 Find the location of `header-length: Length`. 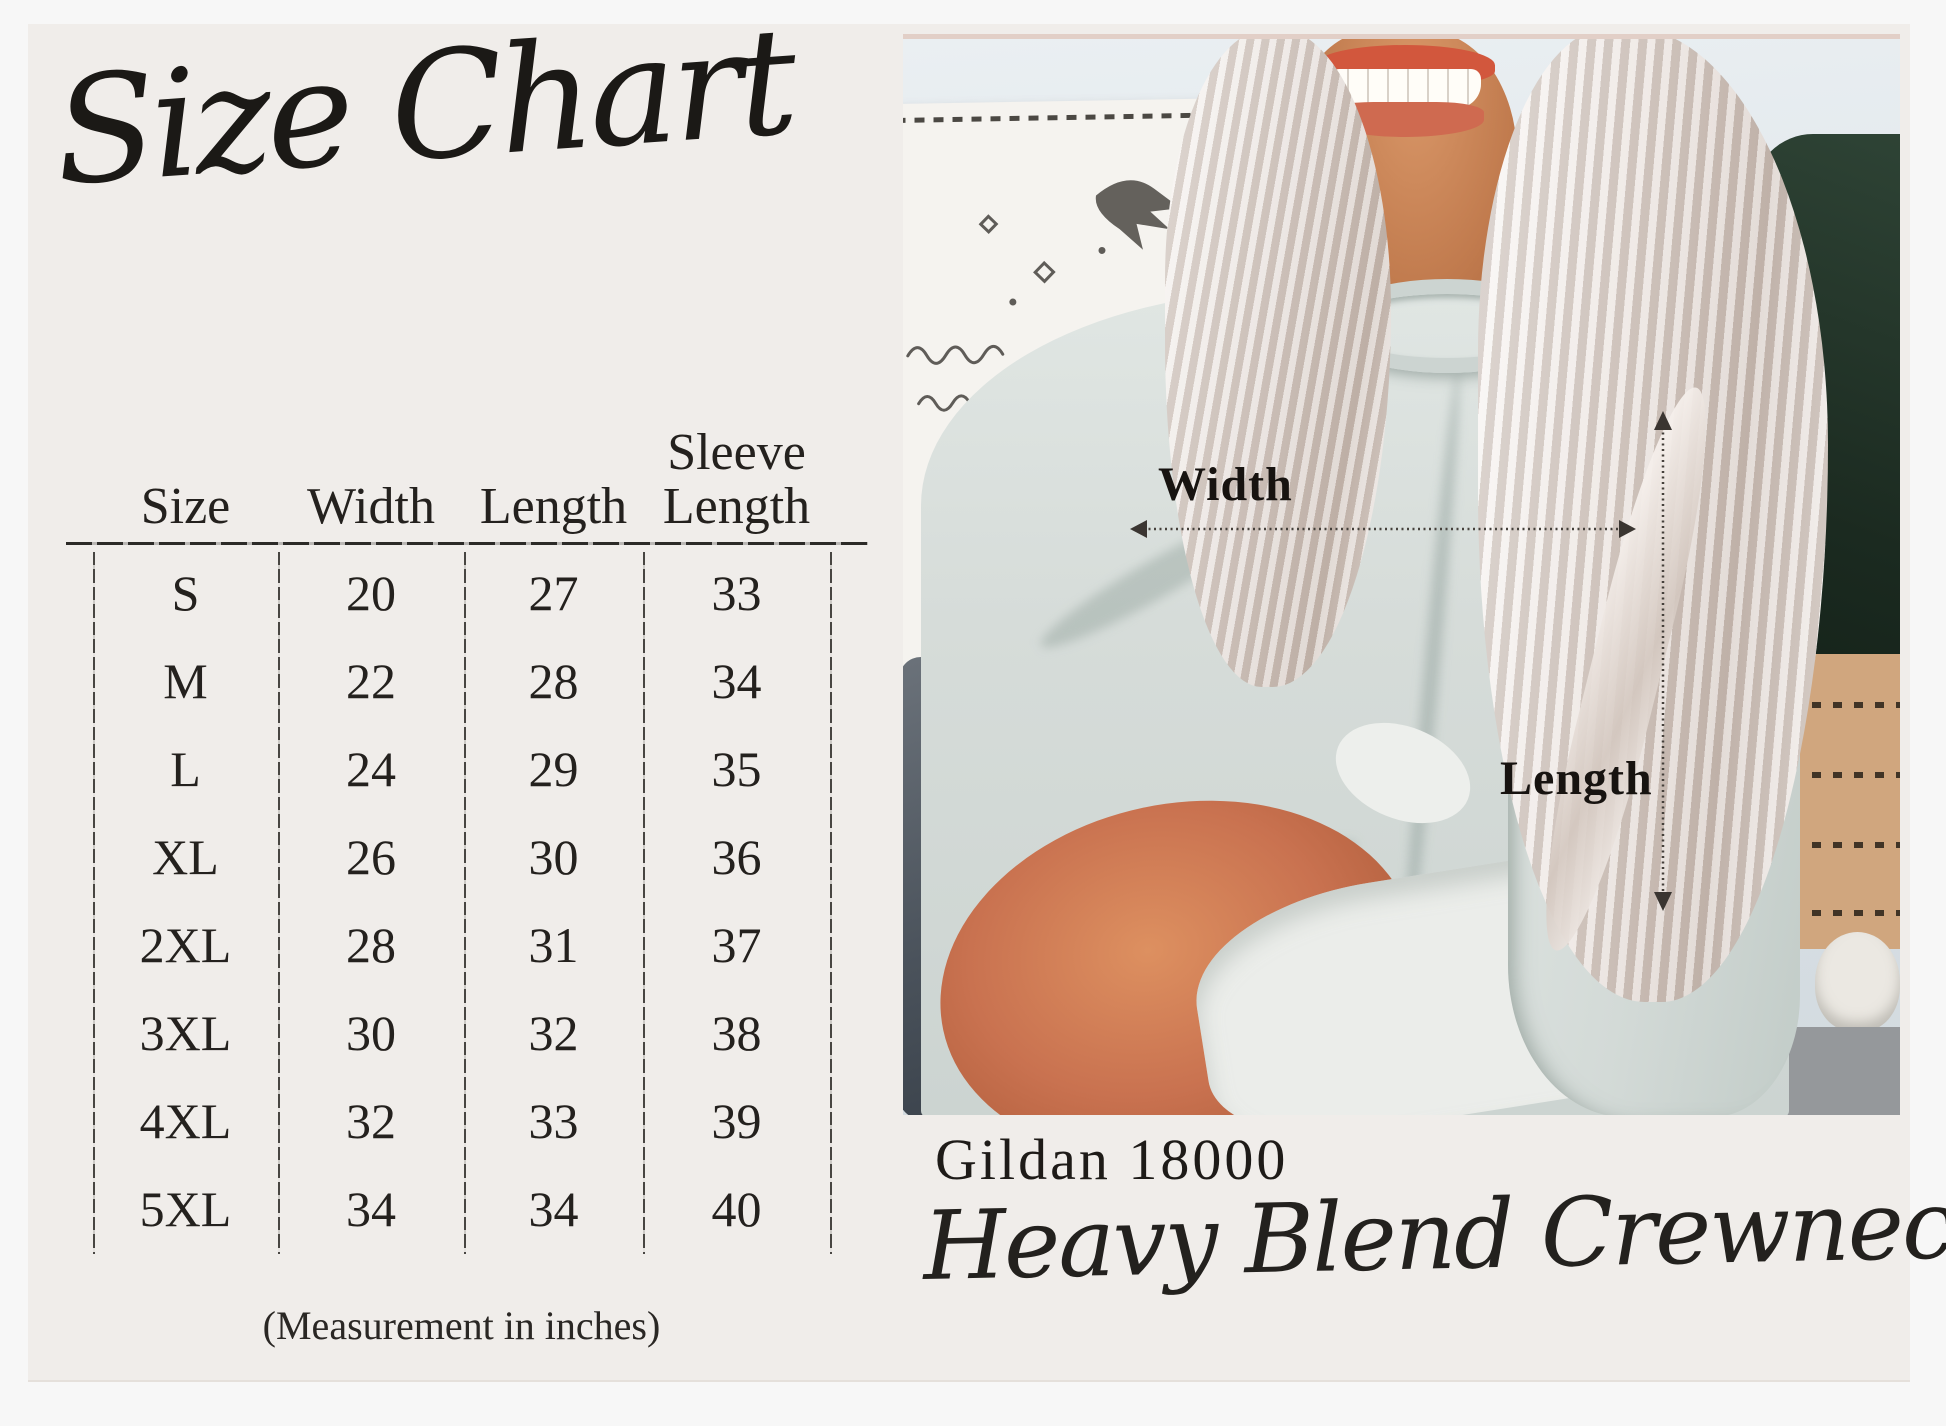

header-length: Length is located at coordinates (553, 506).